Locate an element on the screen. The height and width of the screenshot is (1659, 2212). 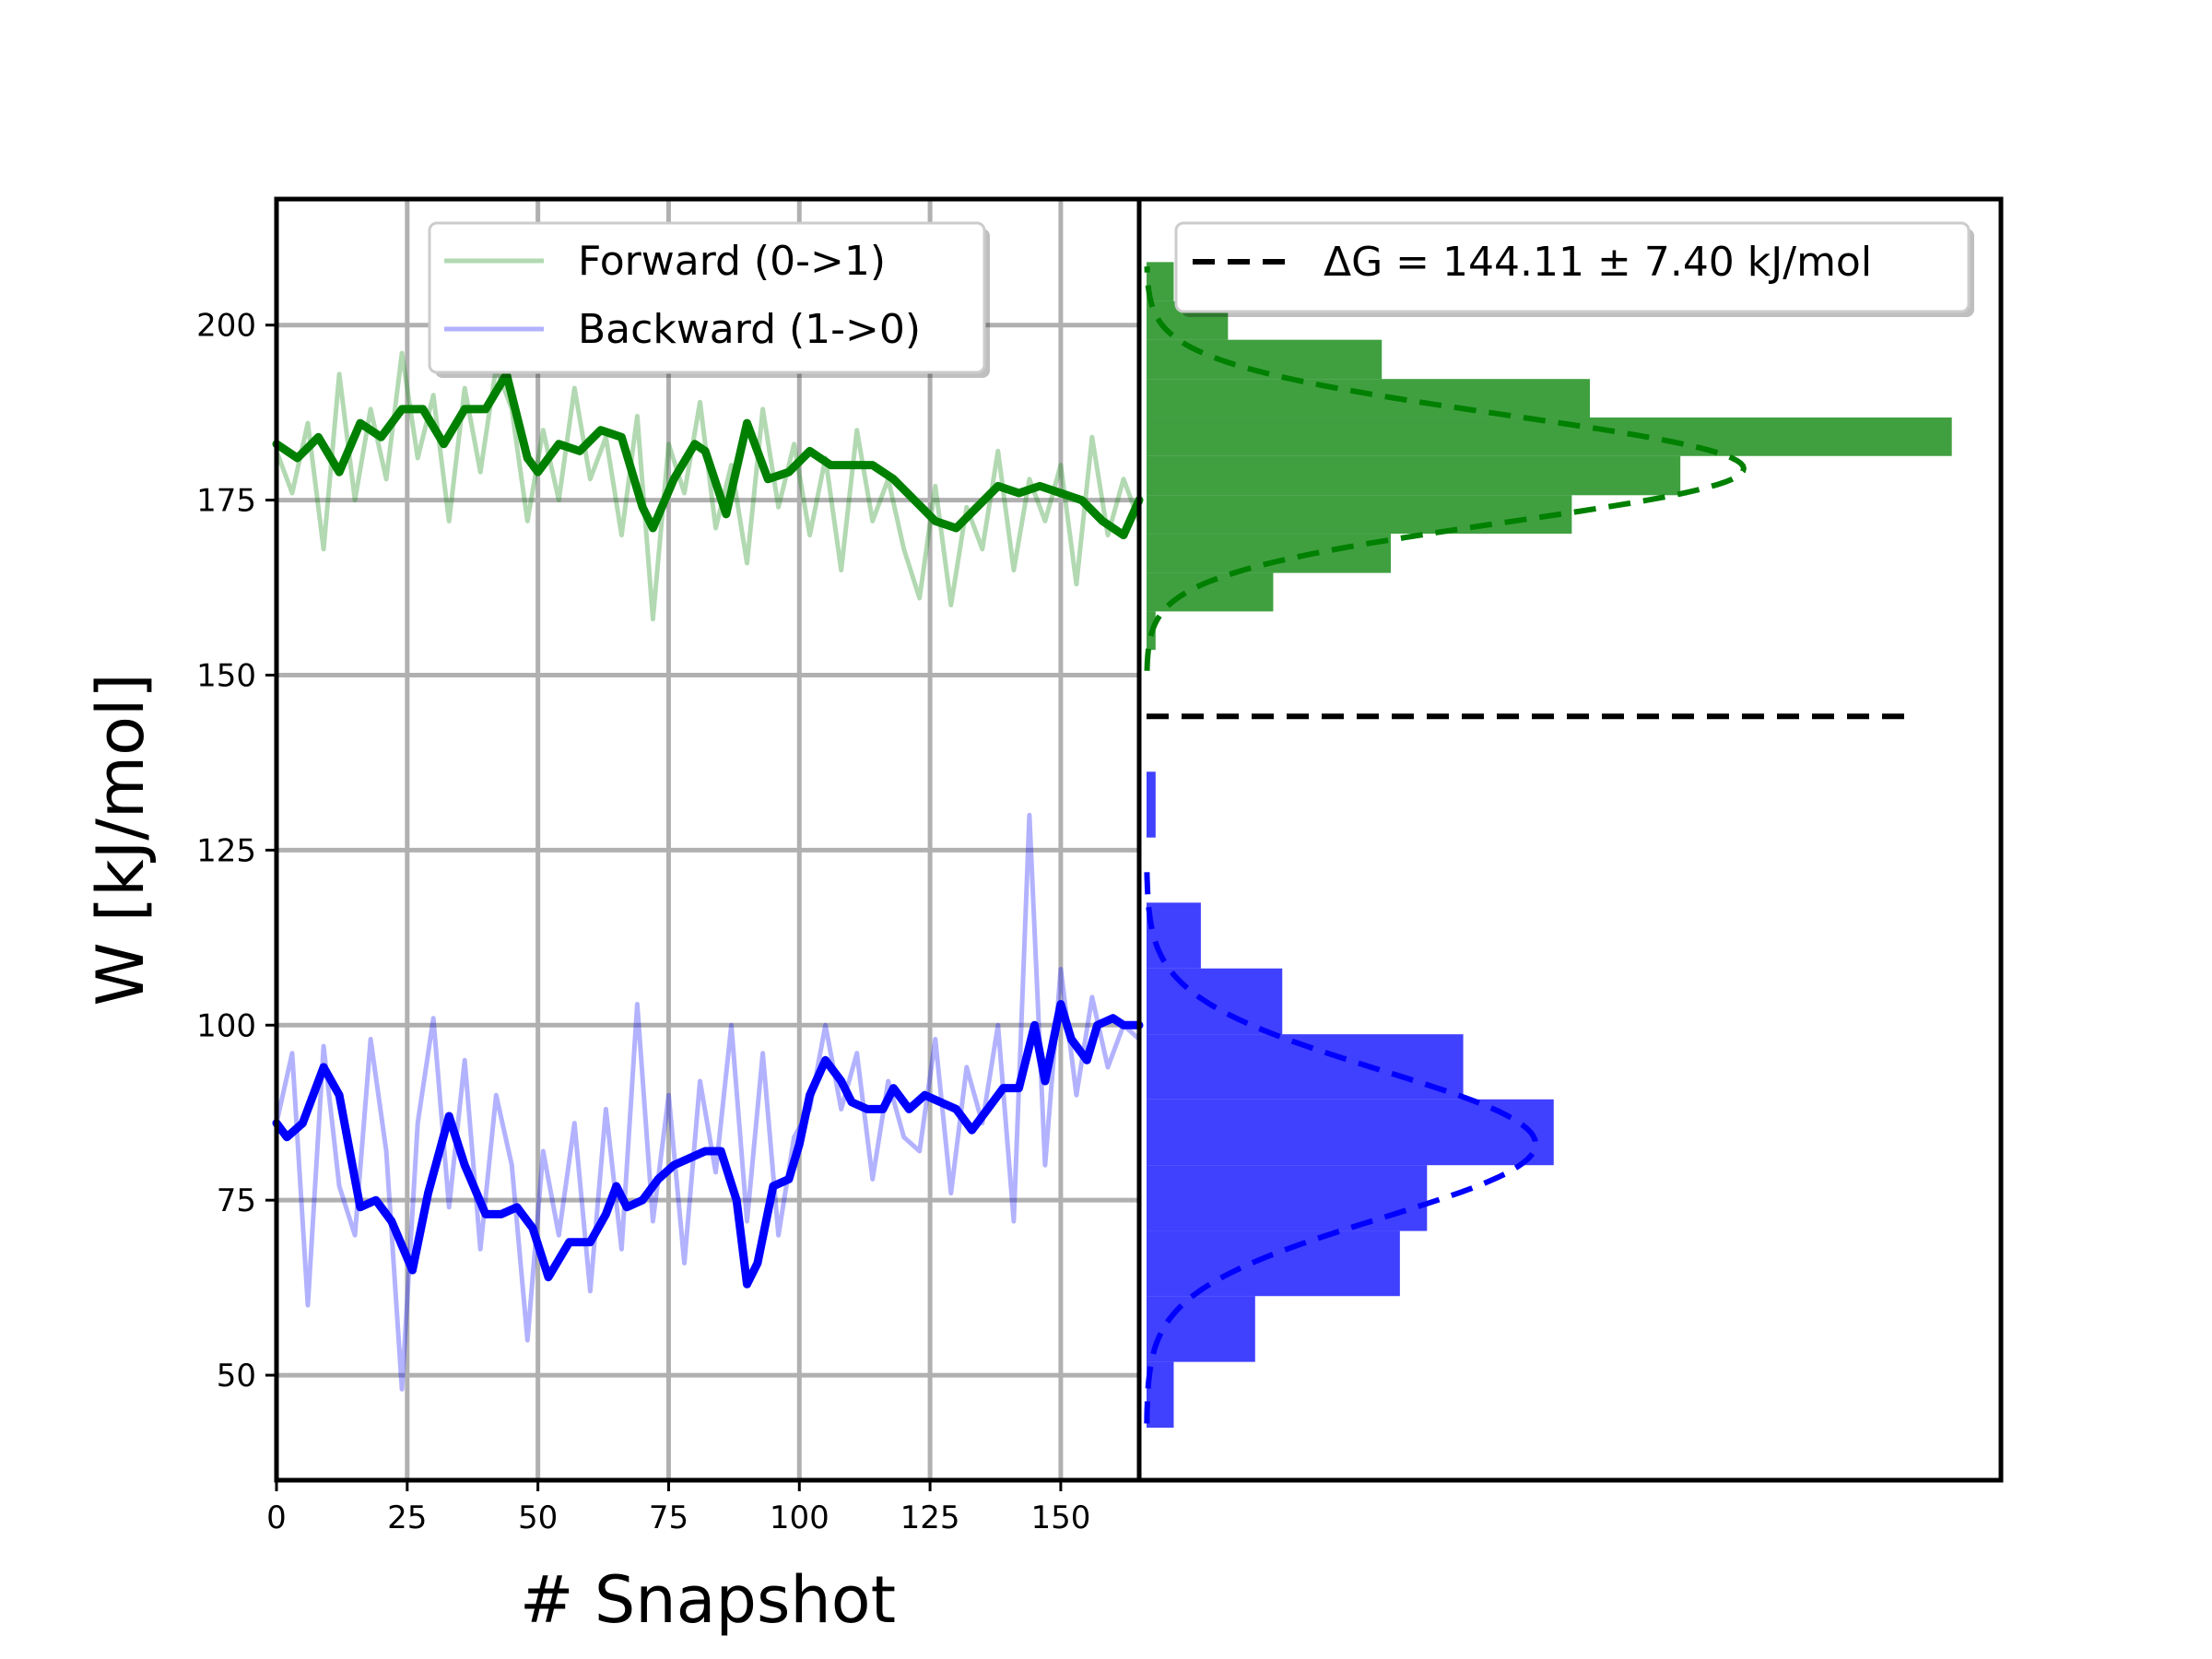
x-tick-label: 100 is located at coordinates (800, 1518).